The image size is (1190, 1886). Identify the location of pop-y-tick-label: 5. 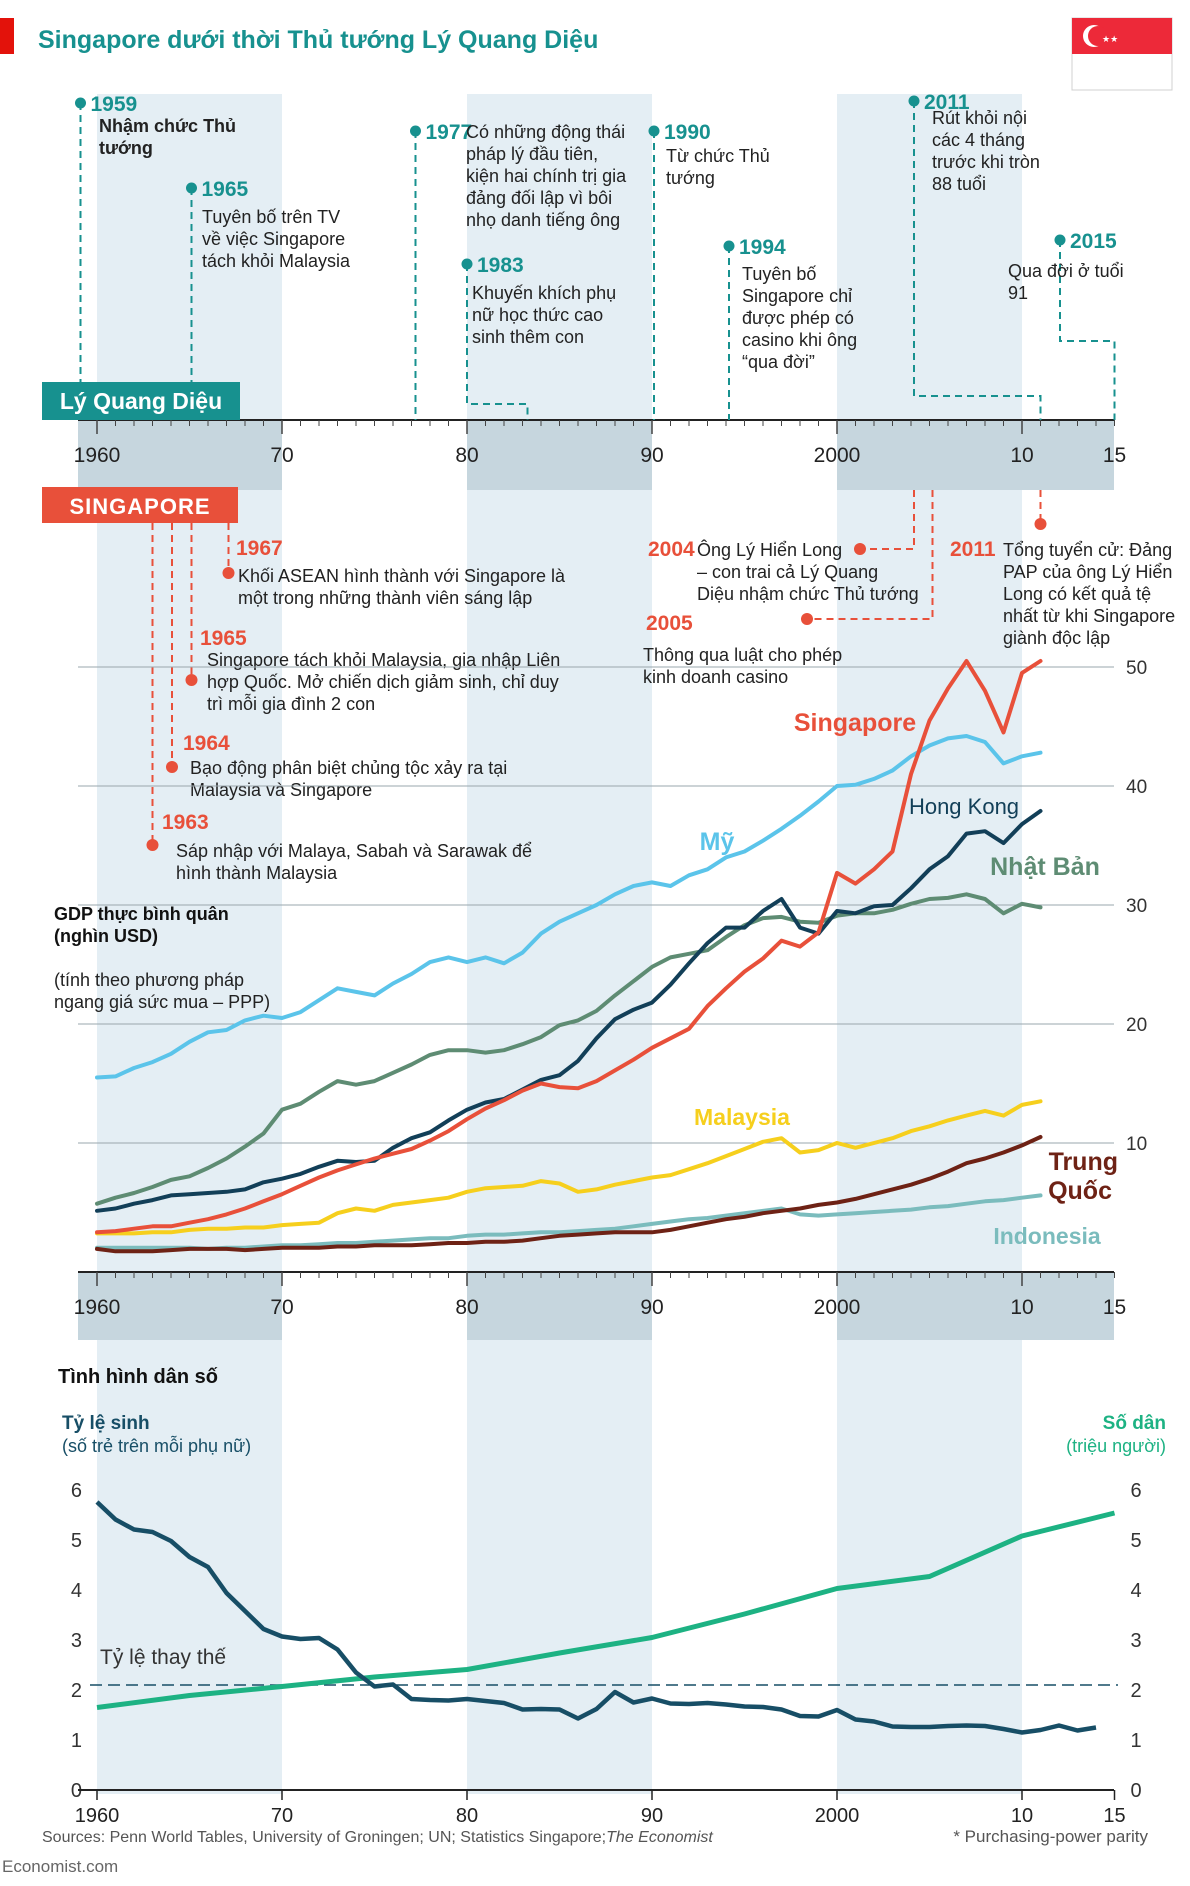
(1135, 1541).